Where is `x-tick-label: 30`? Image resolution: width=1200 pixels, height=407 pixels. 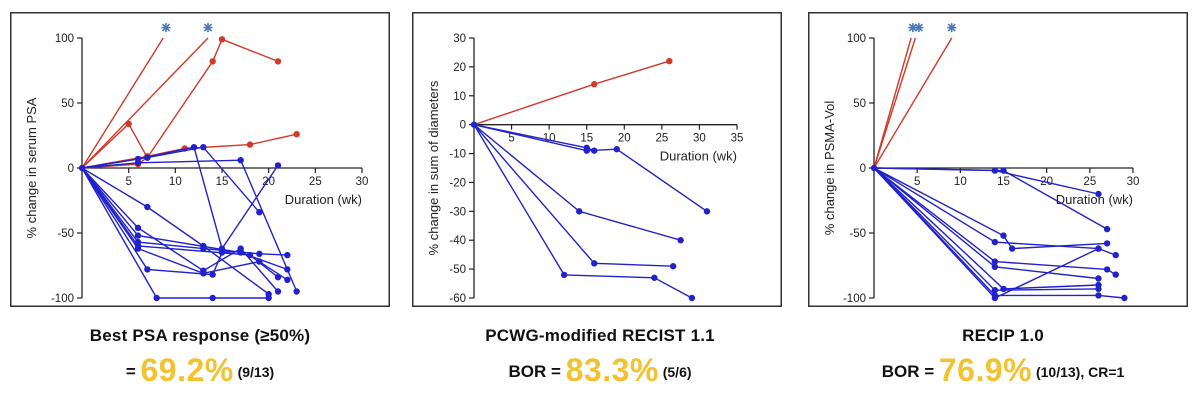 x-tick-label: 30 is located at coordinates (362, 182).